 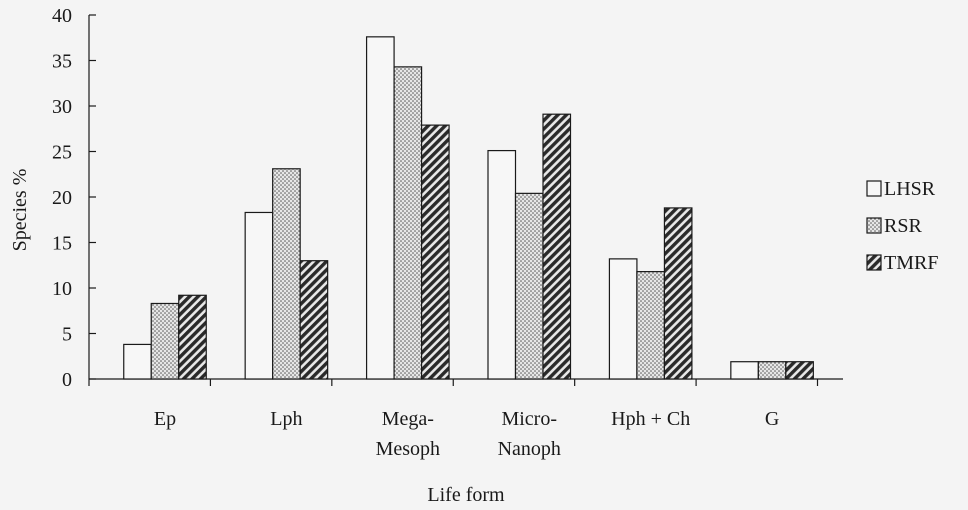 I want to click on x-axis-title: Life form, so click(x=466, y=495).